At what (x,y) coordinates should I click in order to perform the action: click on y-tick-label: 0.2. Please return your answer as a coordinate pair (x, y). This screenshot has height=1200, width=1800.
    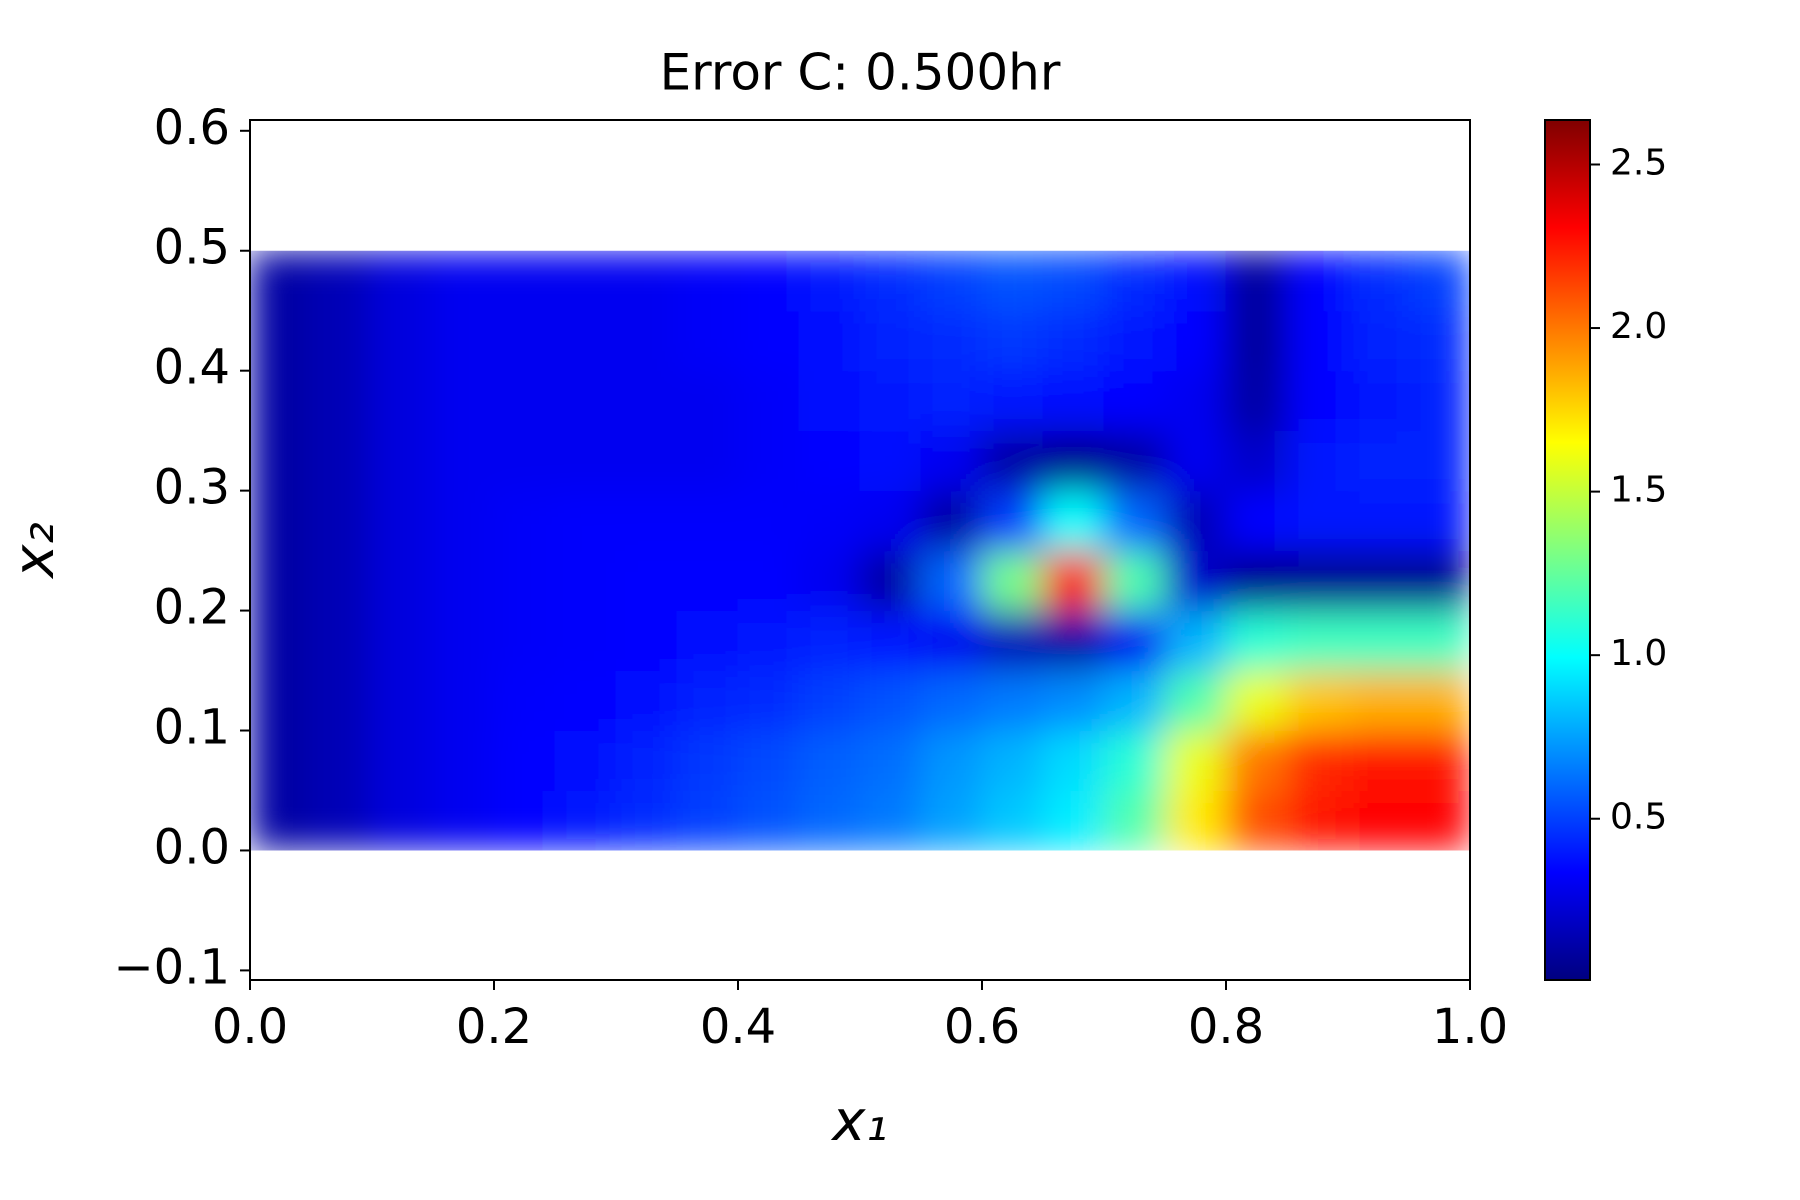
    Looking at the image, I should click on (192, 608).